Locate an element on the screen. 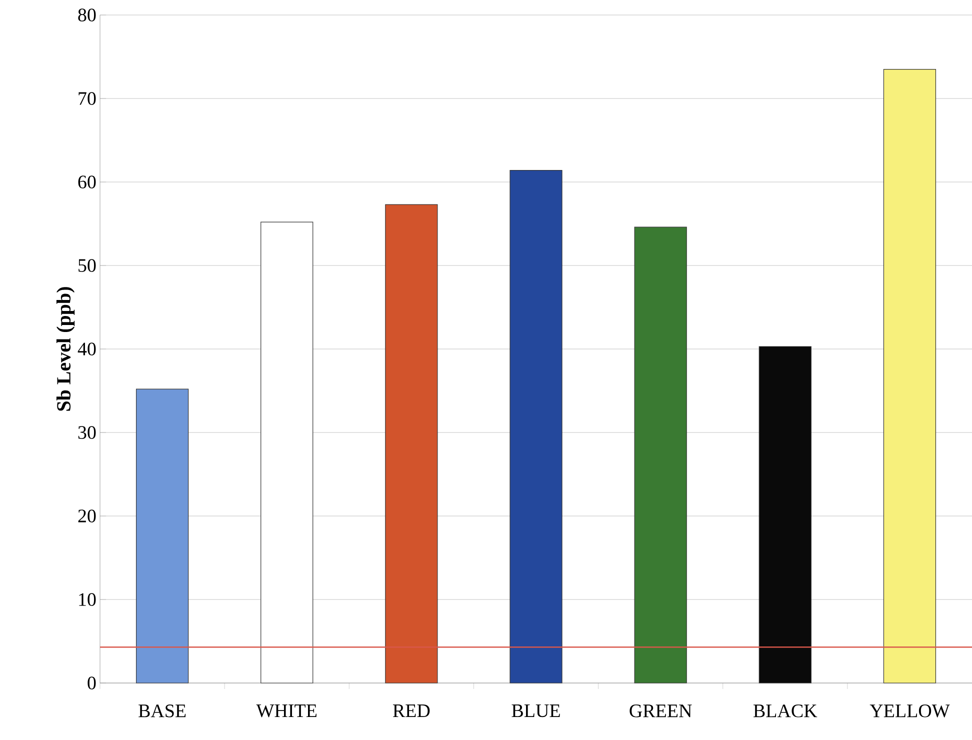  x-tick-label: BLACK is located at coordinates (786, 711).